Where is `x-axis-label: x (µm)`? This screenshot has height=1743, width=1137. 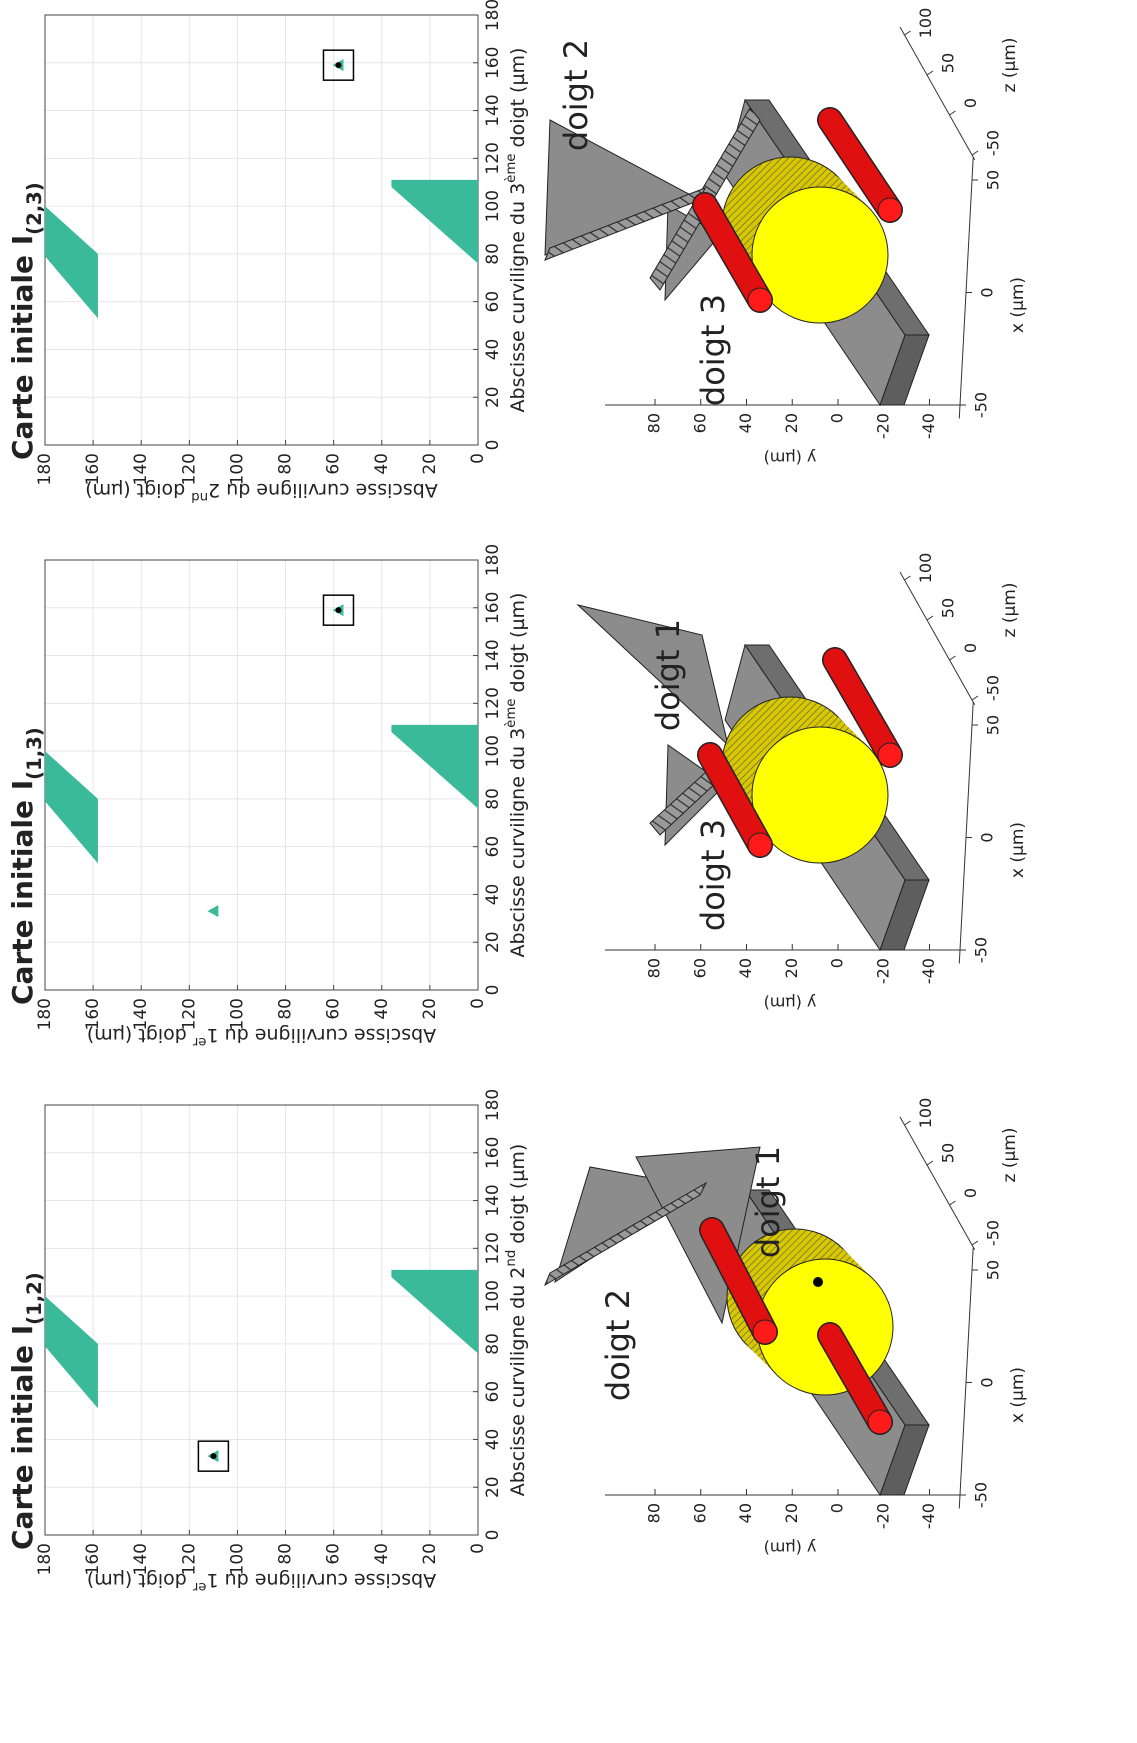
x-axis-label: x (µm) is located at coordinates (1018, 305).